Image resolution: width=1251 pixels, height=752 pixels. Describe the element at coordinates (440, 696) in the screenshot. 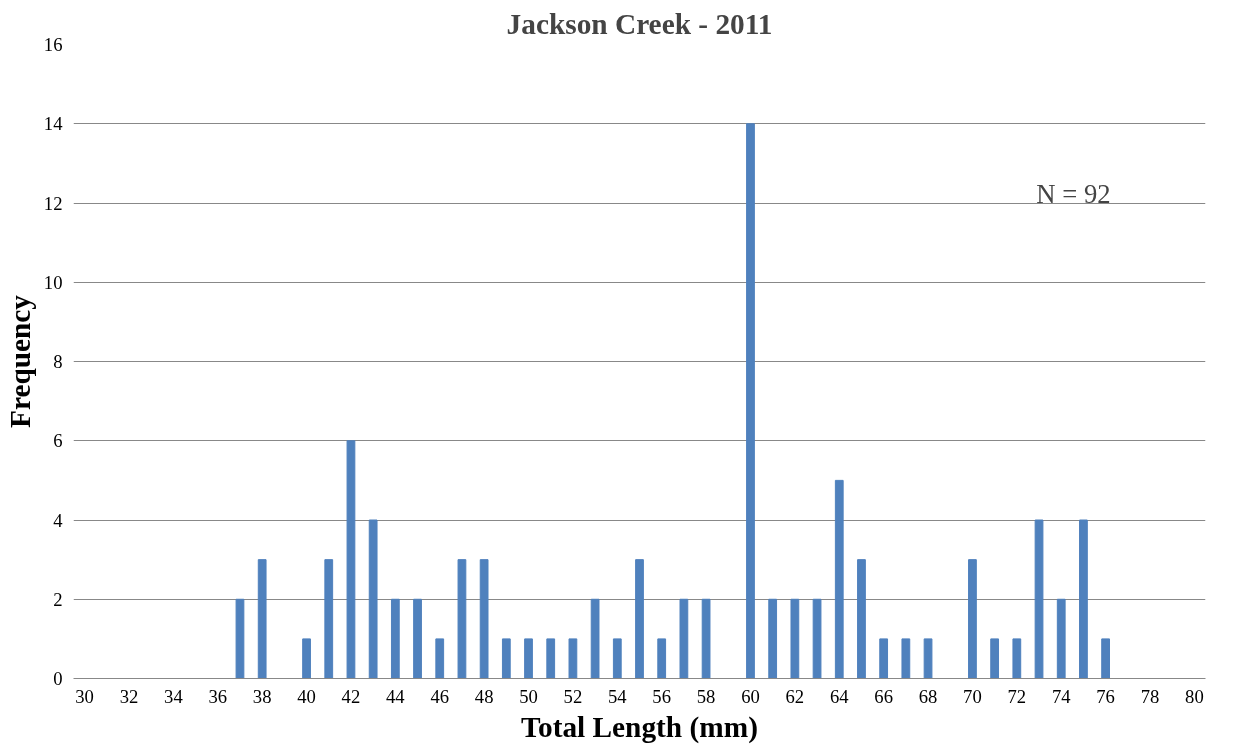

I see `x-tick-label: 46` at that location.